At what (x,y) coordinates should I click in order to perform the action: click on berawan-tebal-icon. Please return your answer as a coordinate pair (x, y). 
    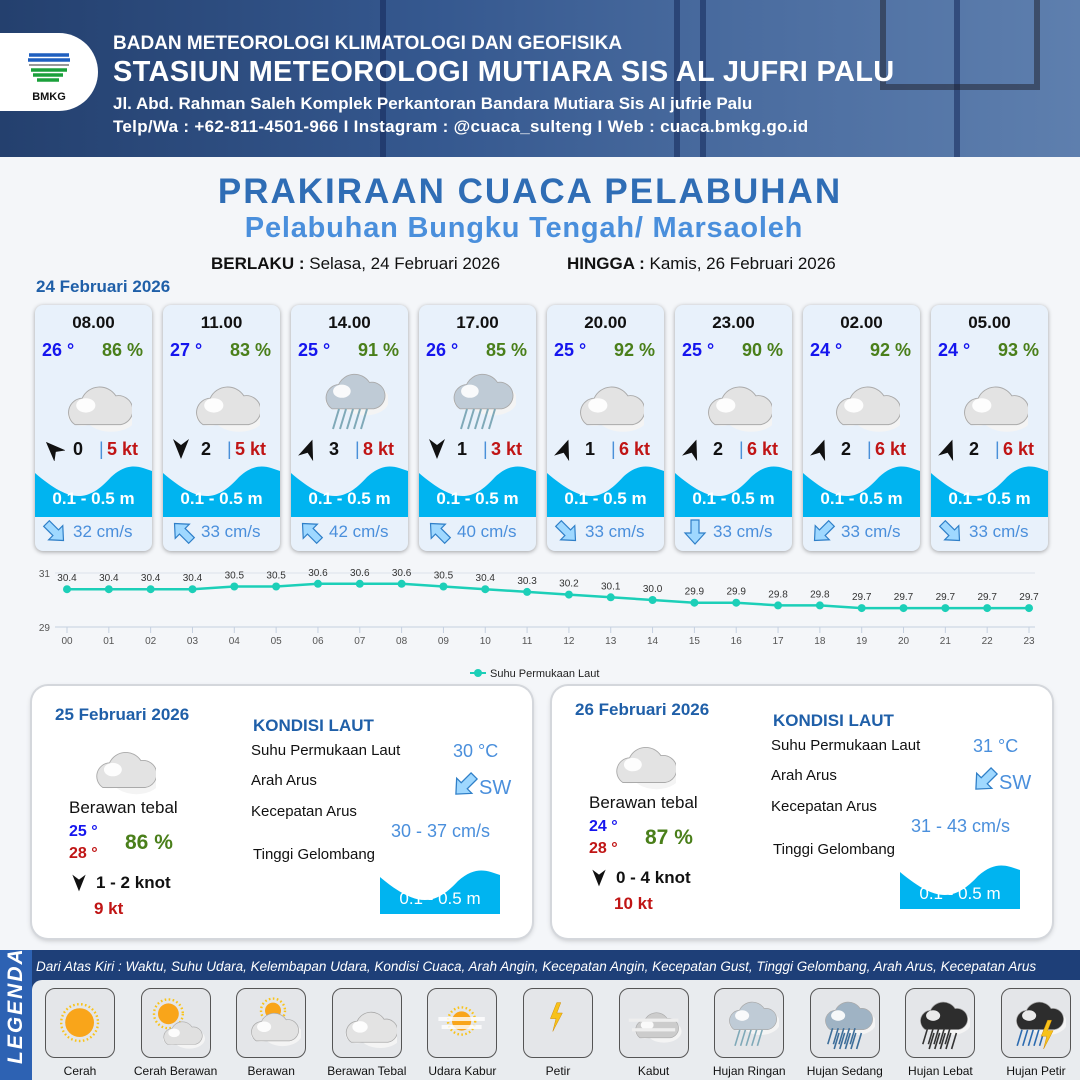
    Looking at the image, I should click on (366, 1023).